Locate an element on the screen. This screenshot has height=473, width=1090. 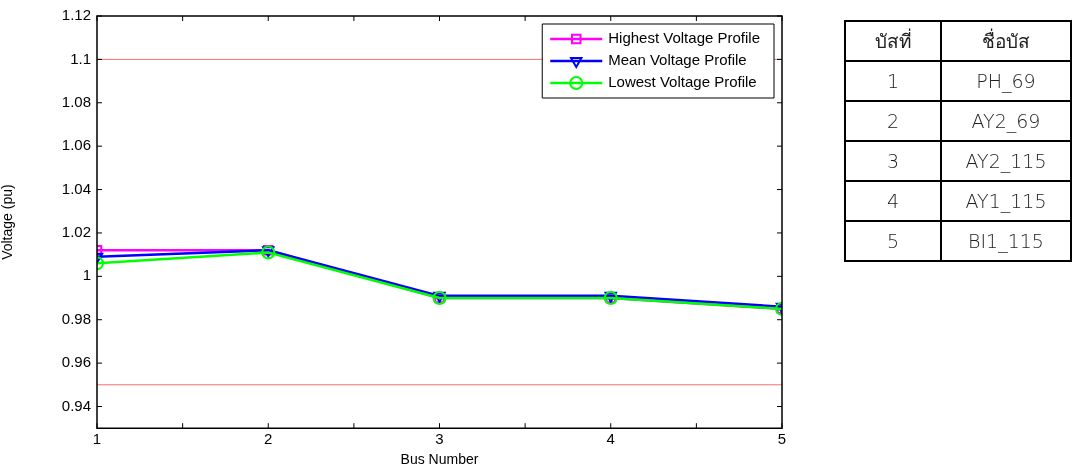
text: AY2_69 is located at coordinates (1006, 121).